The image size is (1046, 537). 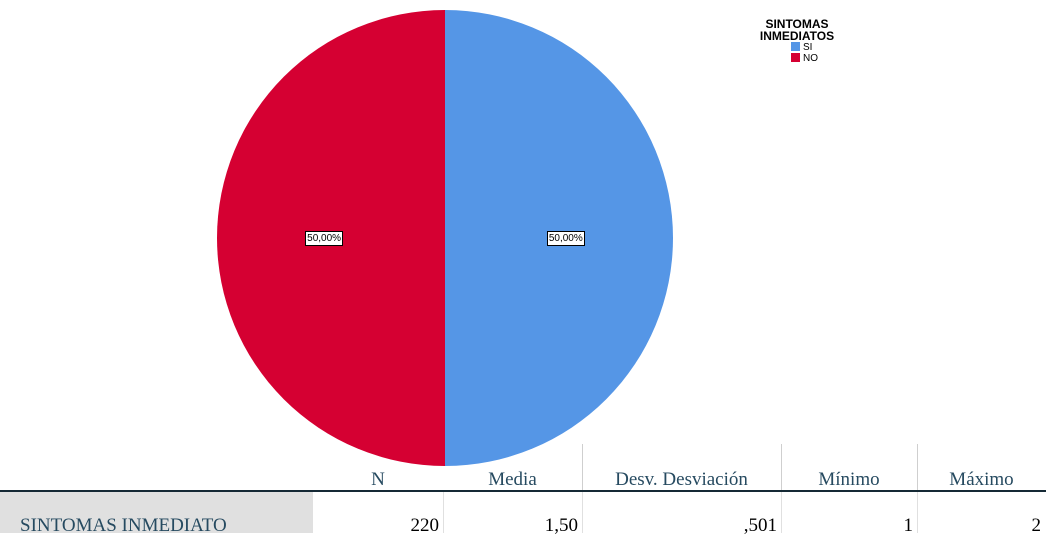 I want to click on row-label: SINTOMAS INMEDIATO, so click(x=123, y=525).